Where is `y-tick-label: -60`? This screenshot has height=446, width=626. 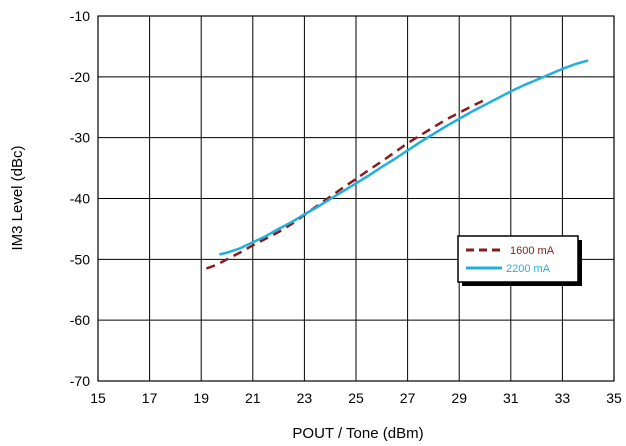 y-tick-label: -60 is located at coordinates (80, 320).